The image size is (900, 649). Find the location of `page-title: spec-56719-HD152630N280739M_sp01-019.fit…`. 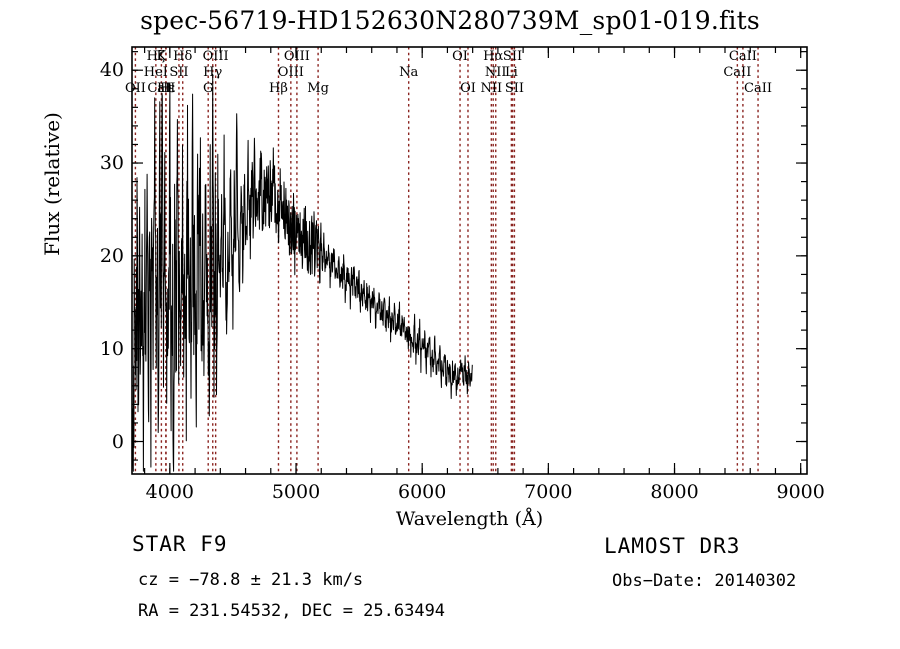

page-title: spec-56719-HD152630N280739M_sp01-019.fit… is located at coordinates (450, 20).